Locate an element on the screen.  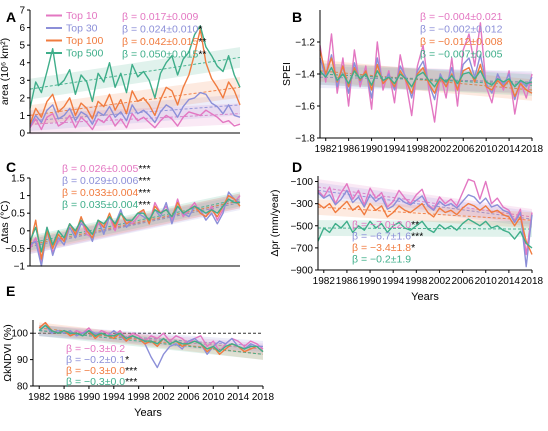
slope-annotation: β = −3.4±1.8* is located at coordinates (383, 248).